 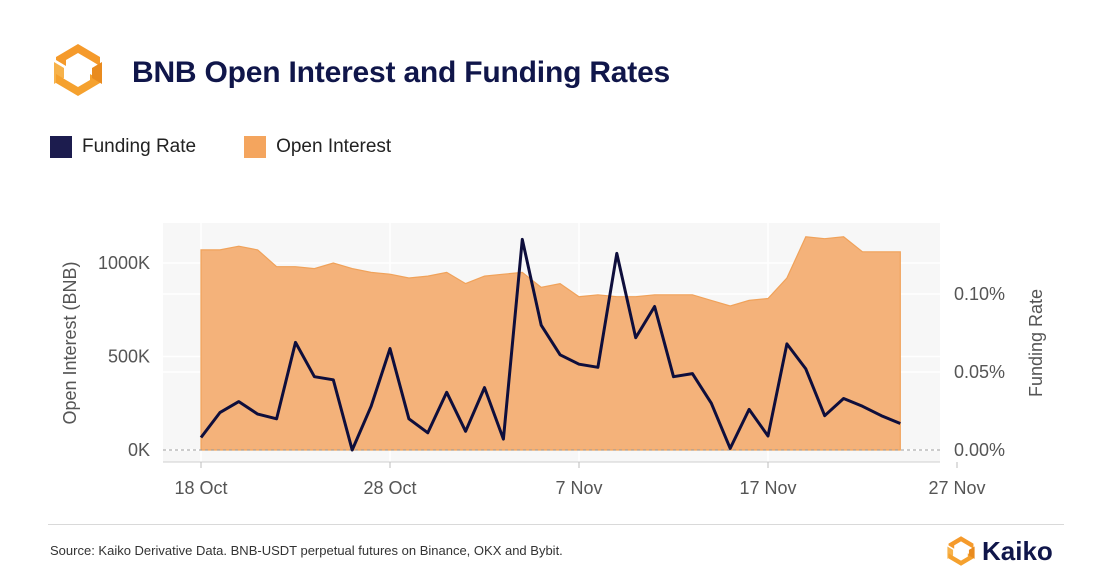 What do you see at coordinates (401, 72) in the screenshot?
I see `page-title: BNB Open Interest and Funding Rates` at bounding box center [401, 72].